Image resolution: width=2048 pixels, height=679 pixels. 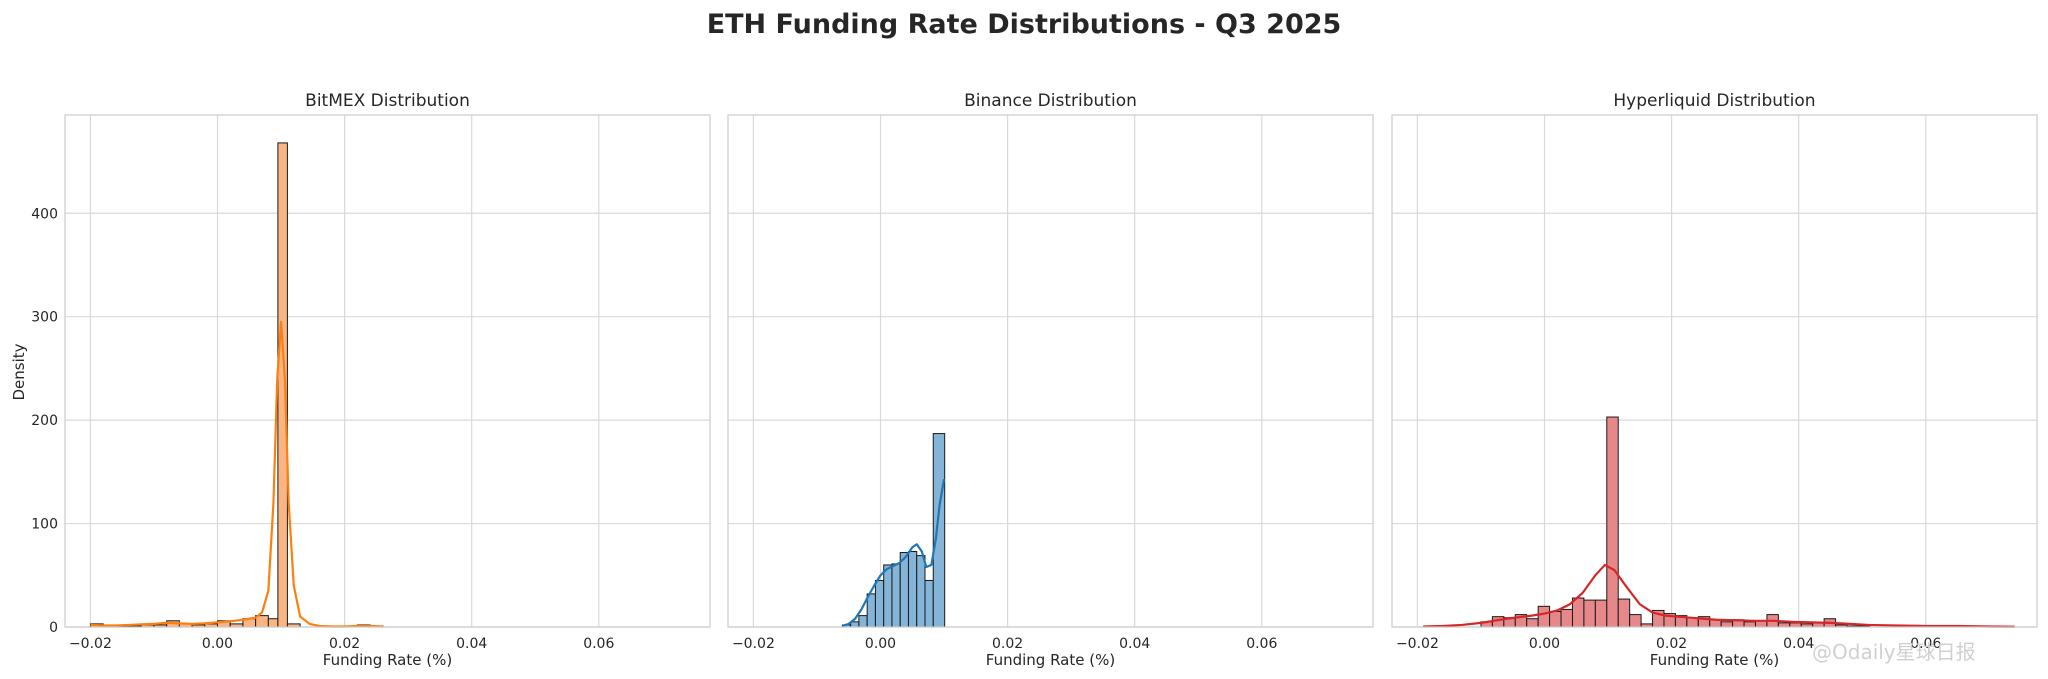 What do you see at coordinates (19, 371) in the screenshot?
I see `y-axis-label: Density` at bounding box center [19, 371].